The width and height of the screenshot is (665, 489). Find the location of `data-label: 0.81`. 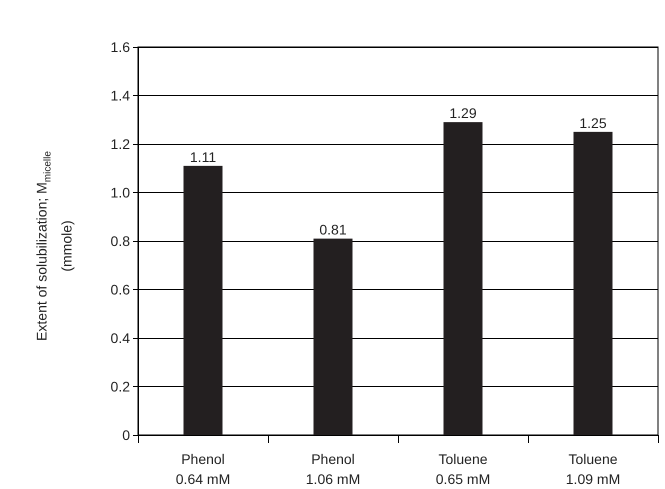

data-label: 0.81 is located at coordinates (333, 230).